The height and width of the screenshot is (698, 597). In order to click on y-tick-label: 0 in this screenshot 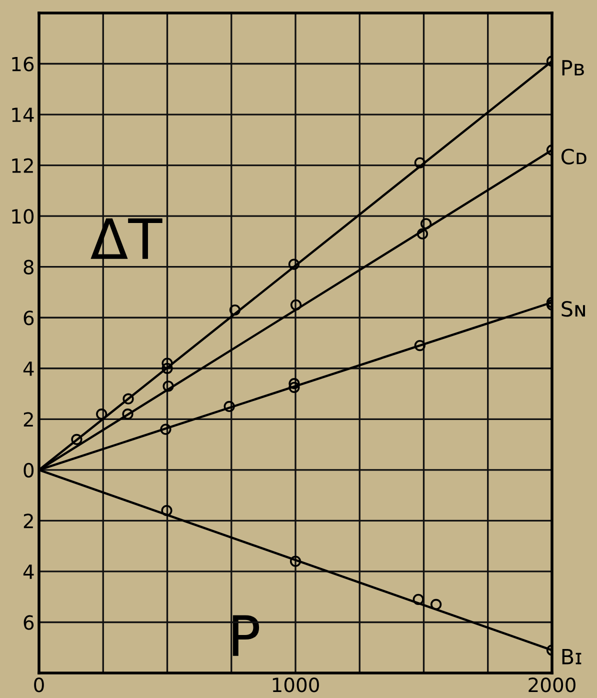, I will do `click(29, 470)`.